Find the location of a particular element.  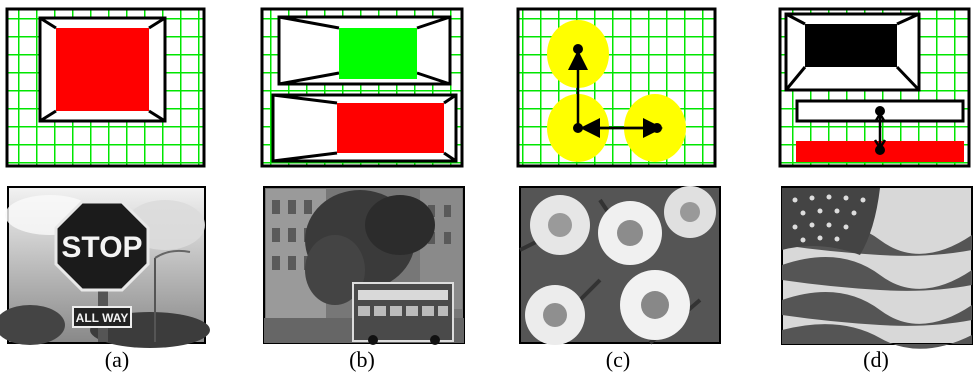

caption-d: (d) is located at coordinates (876, 359).